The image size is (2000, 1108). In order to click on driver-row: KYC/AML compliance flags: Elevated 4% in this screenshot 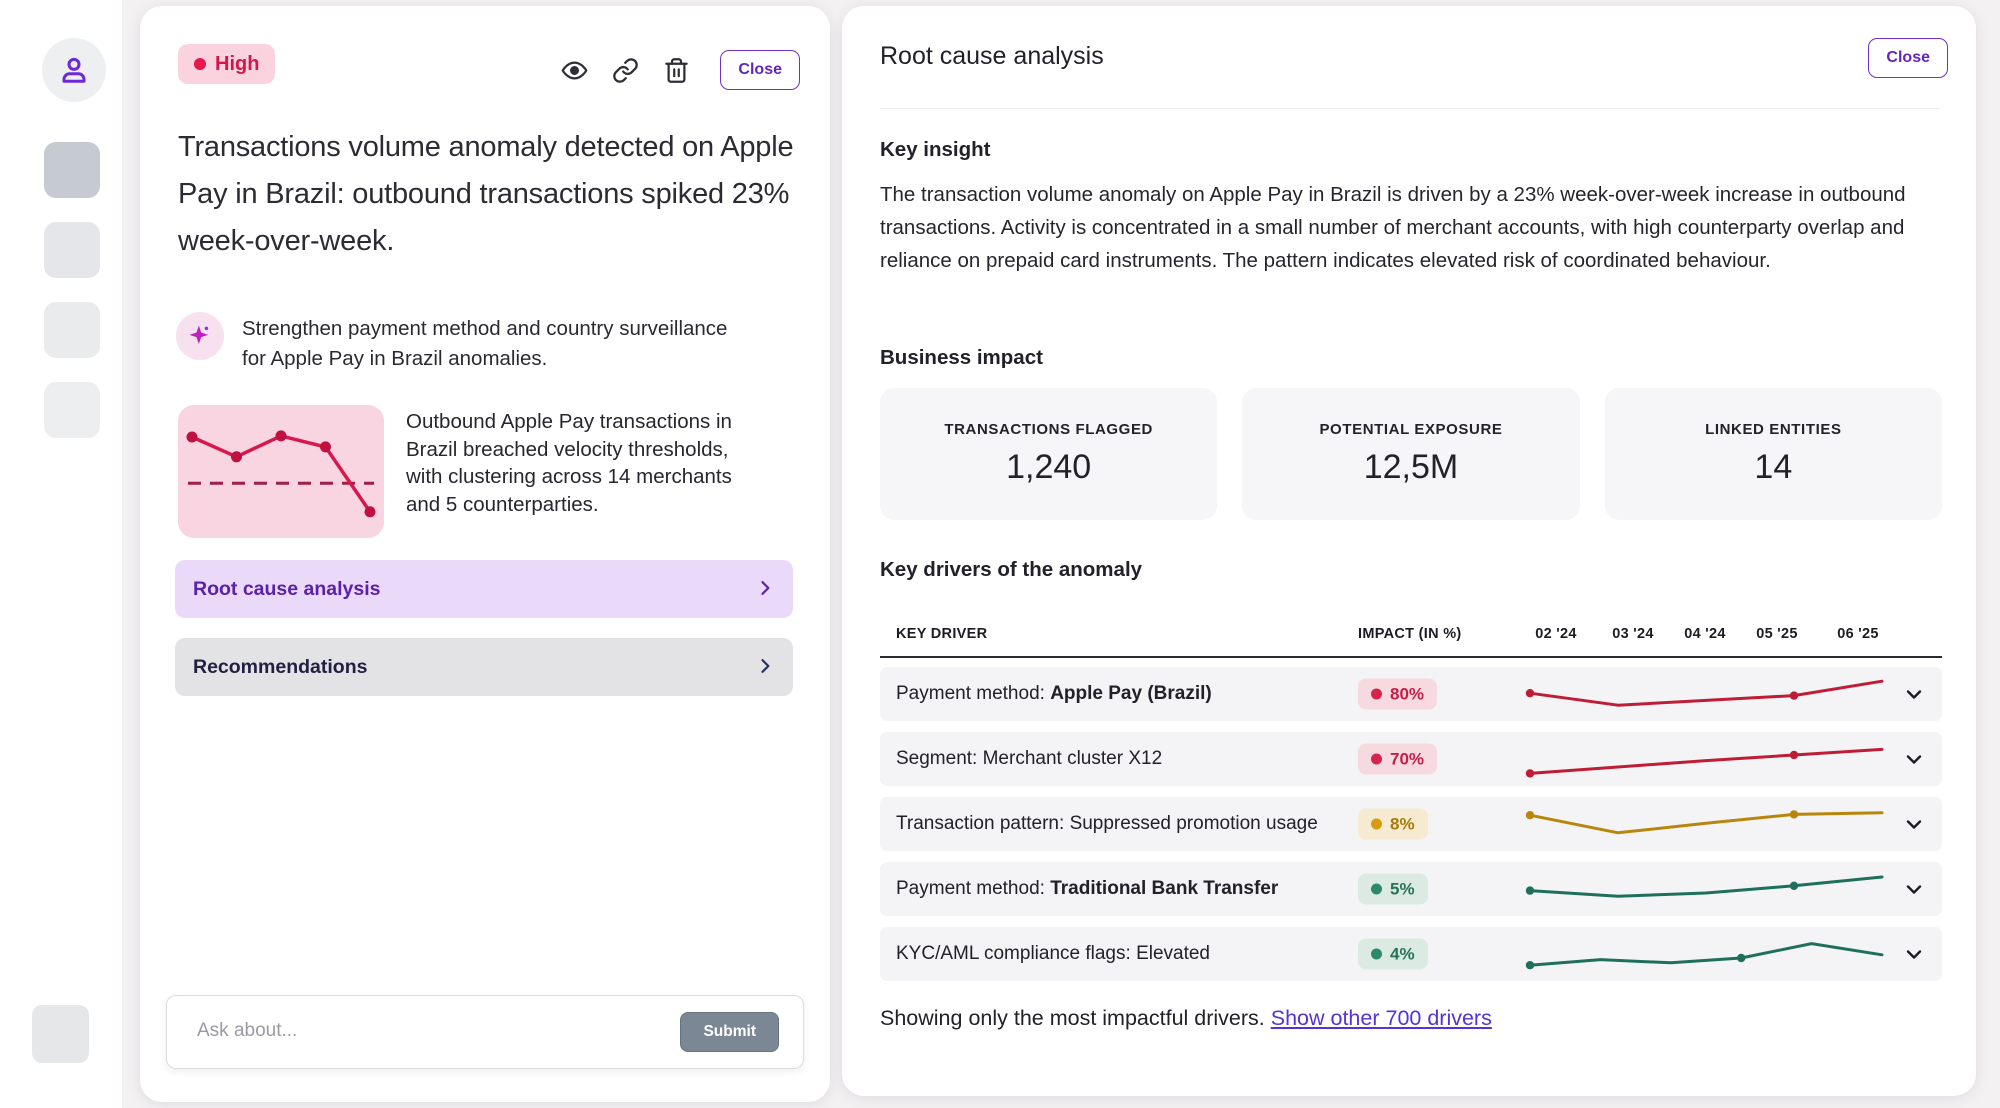, I will do `click(1411, 954)`.